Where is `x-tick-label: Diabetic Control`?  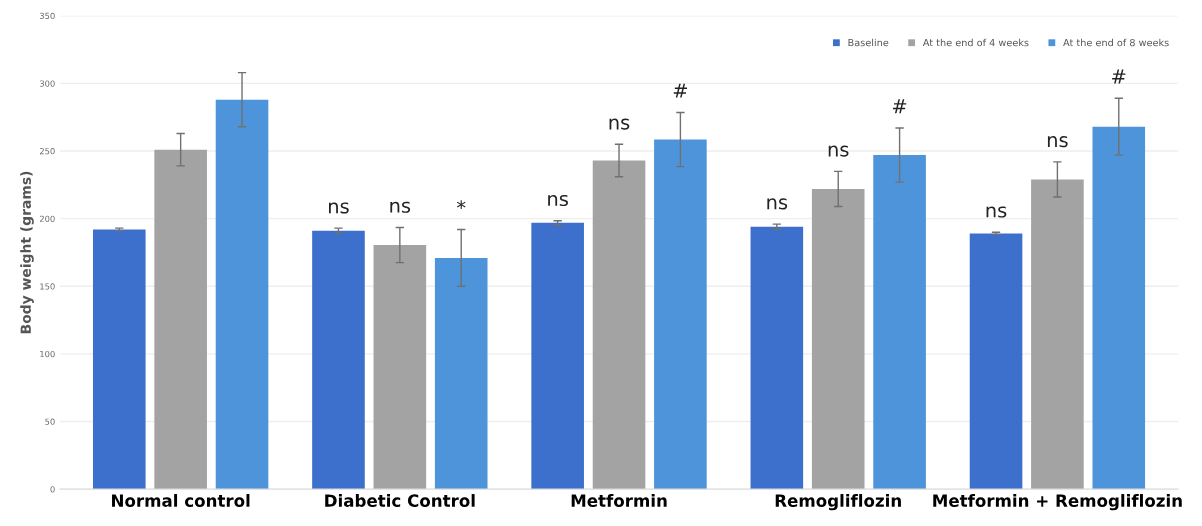 x-tick-label: Diabetic Control is located at coordinates (400, 500).